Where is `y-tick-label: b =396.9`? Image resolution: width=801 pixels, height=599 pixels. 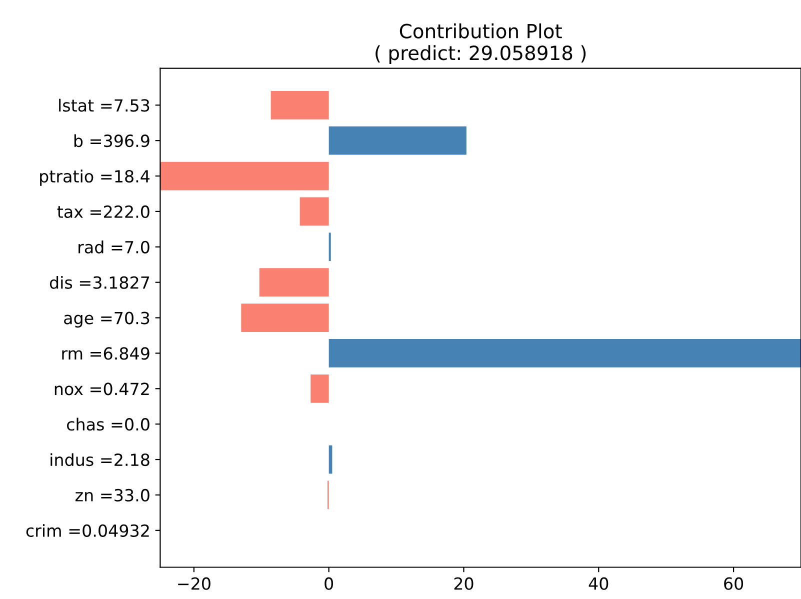
y-tick-label: b =396.9 is located at coordinates (112, 141).